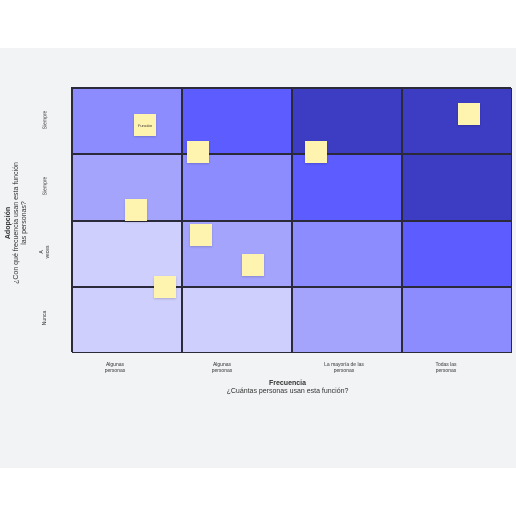  What do you see at coordinates (44, 318) in the screenshot?
I see `row-label-3: Nunca` at bounding box center [44, 318].